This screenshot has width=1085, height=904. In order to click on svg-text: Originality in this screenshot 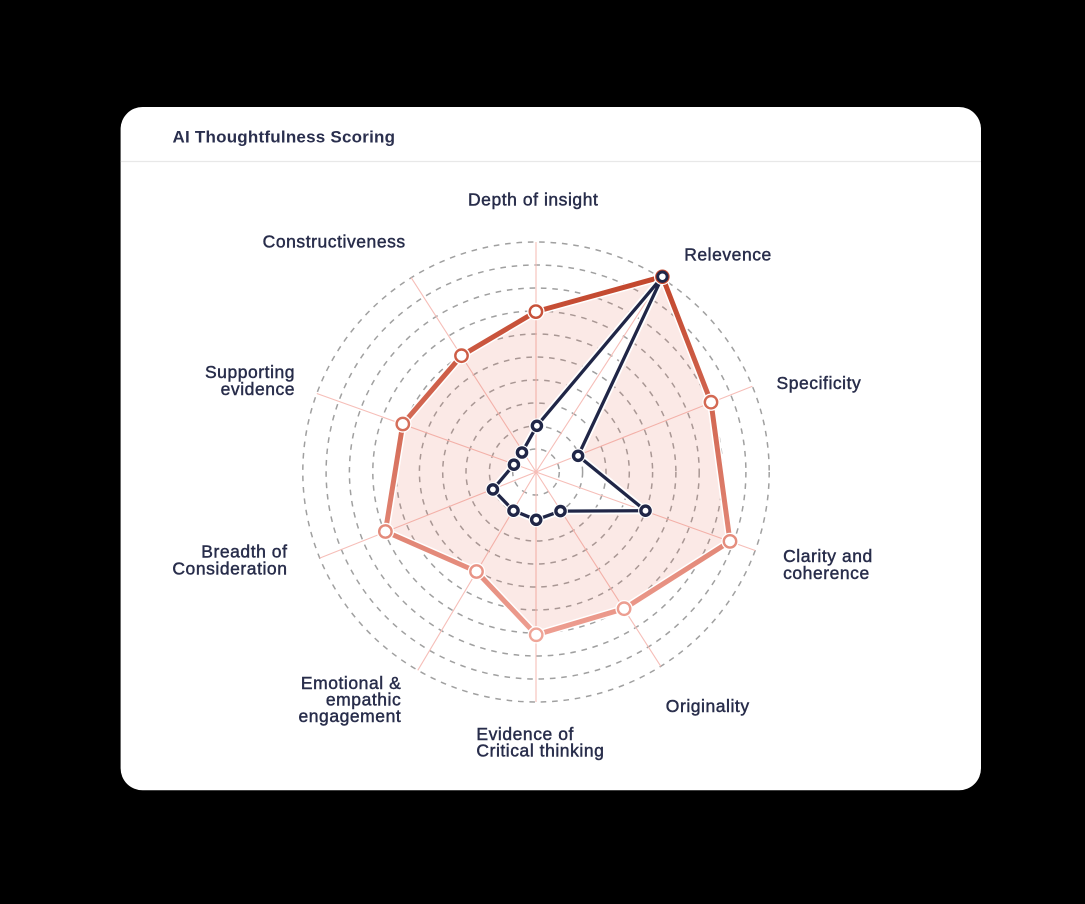, I will do `click(708, 706)`.